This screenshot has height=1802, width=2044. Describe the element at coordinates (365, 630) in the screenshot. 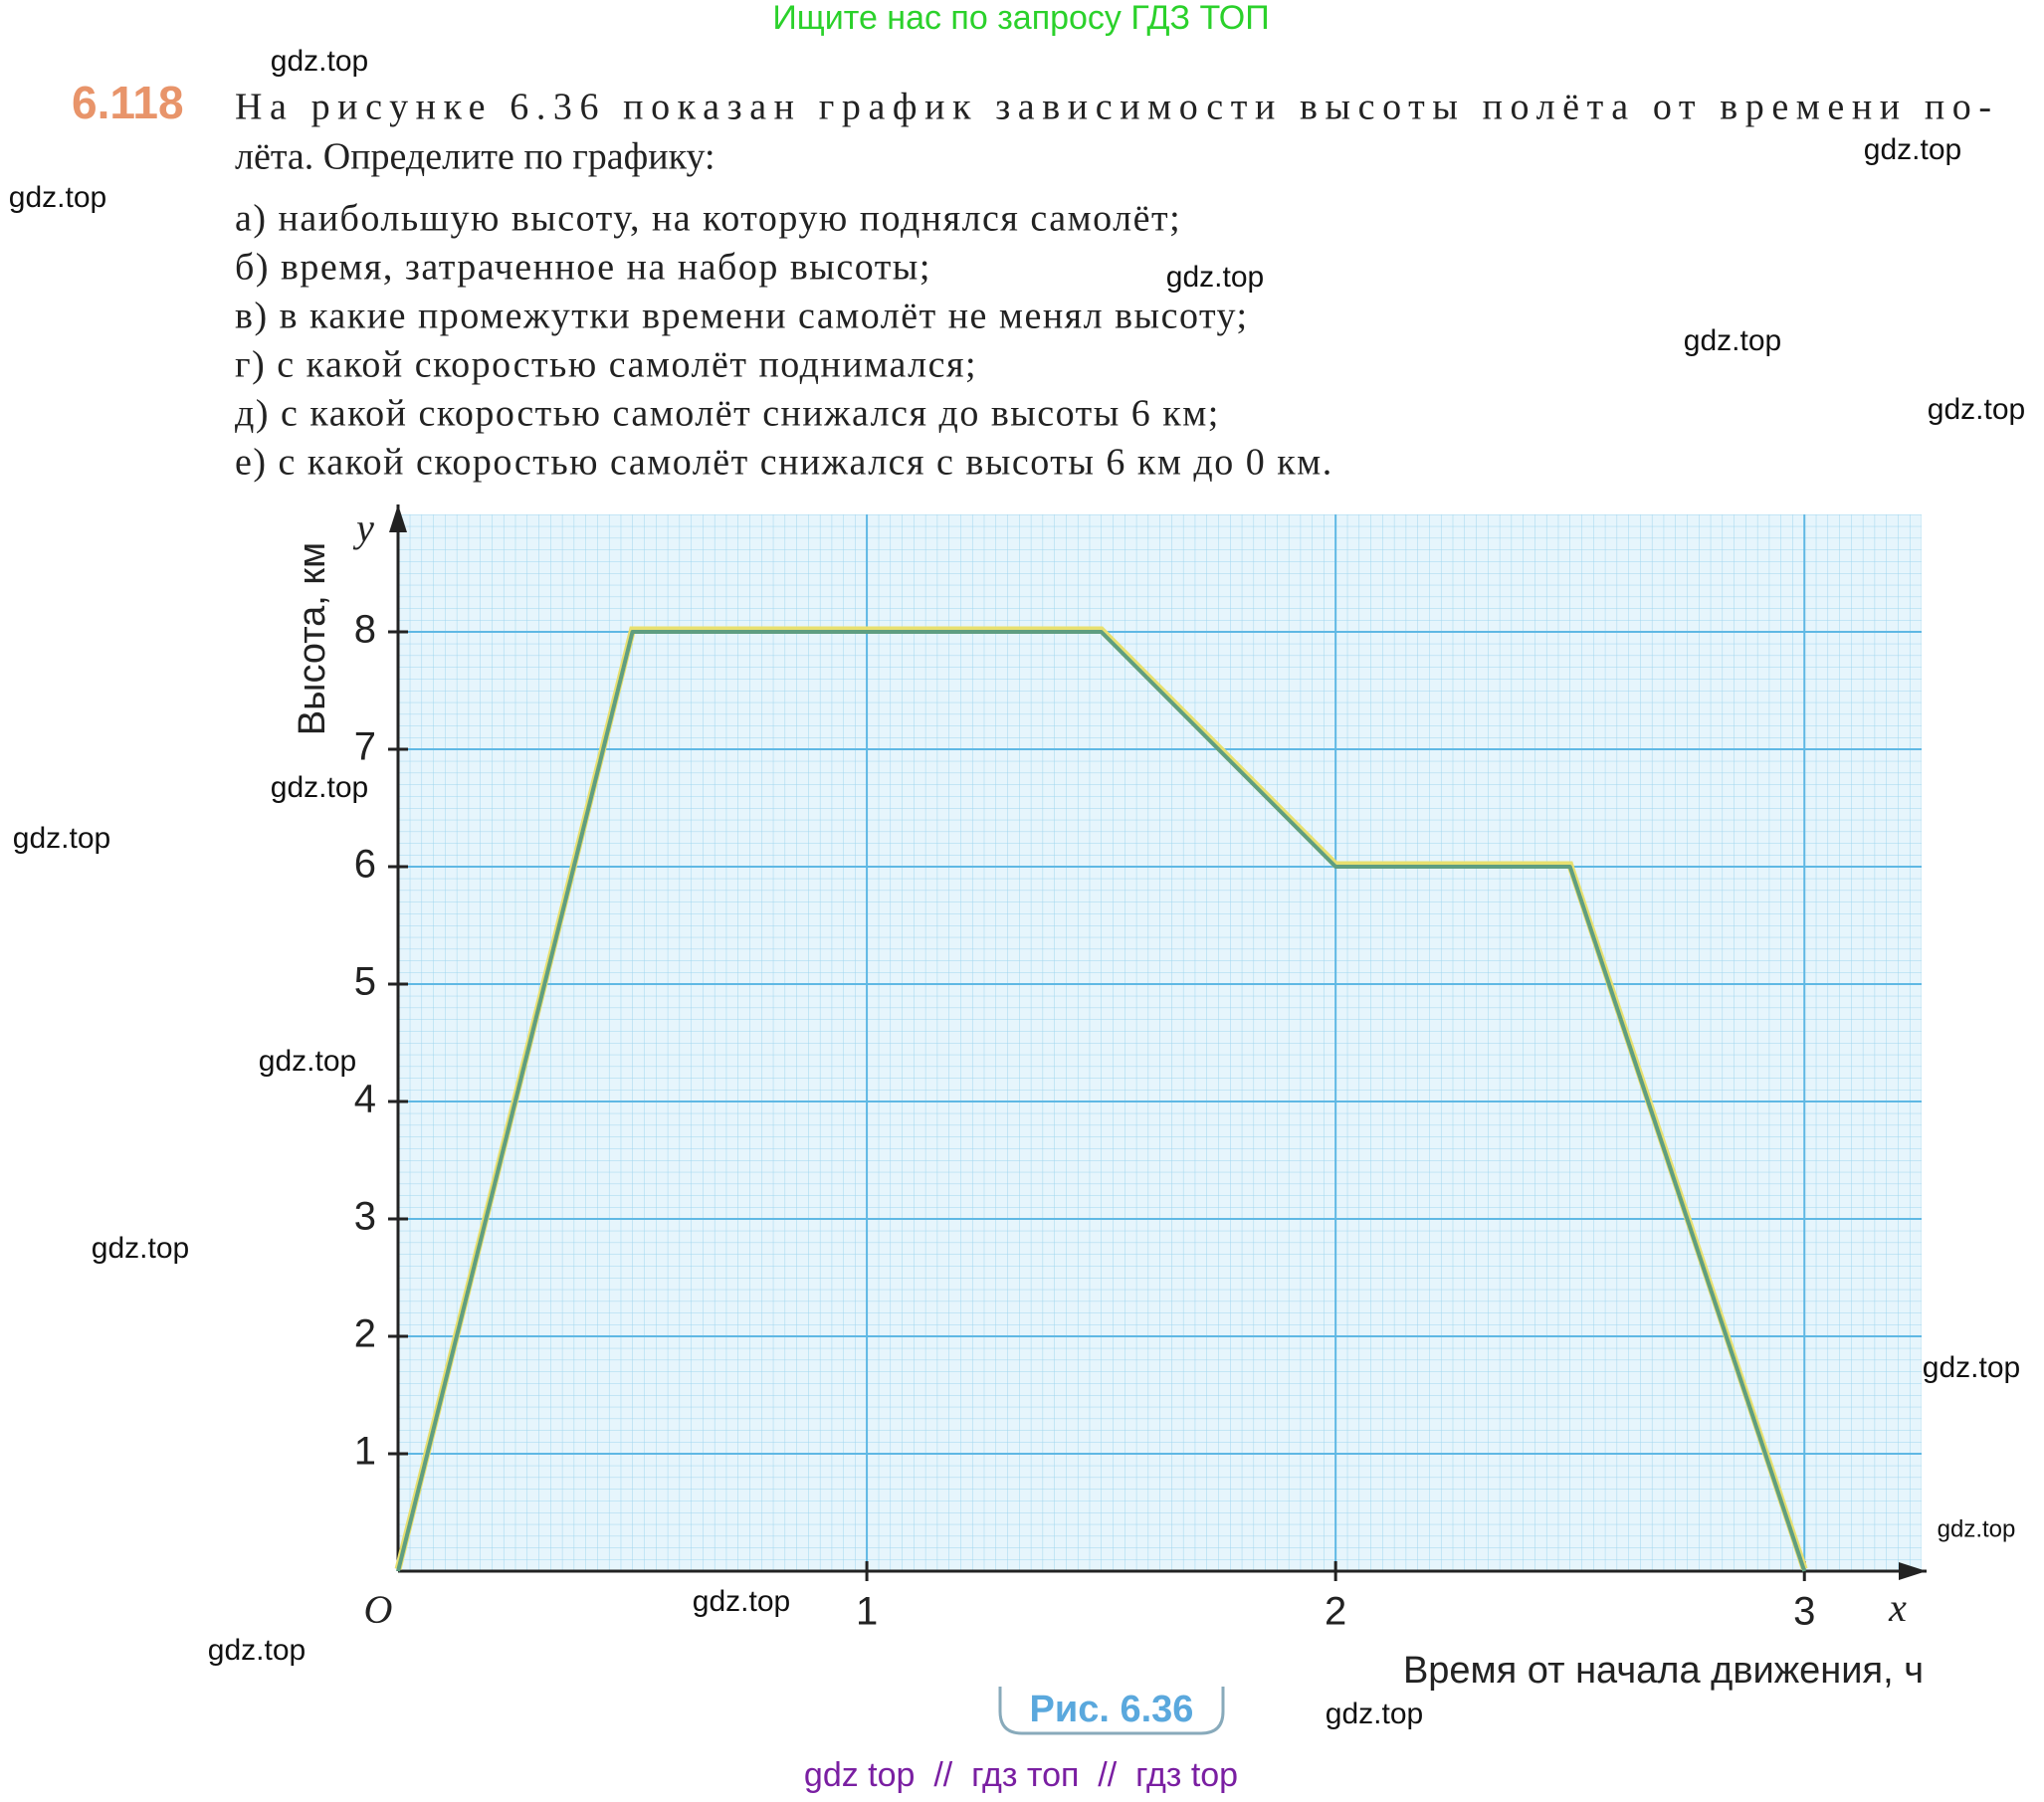

I see `y-tick-label: 8` at that location.